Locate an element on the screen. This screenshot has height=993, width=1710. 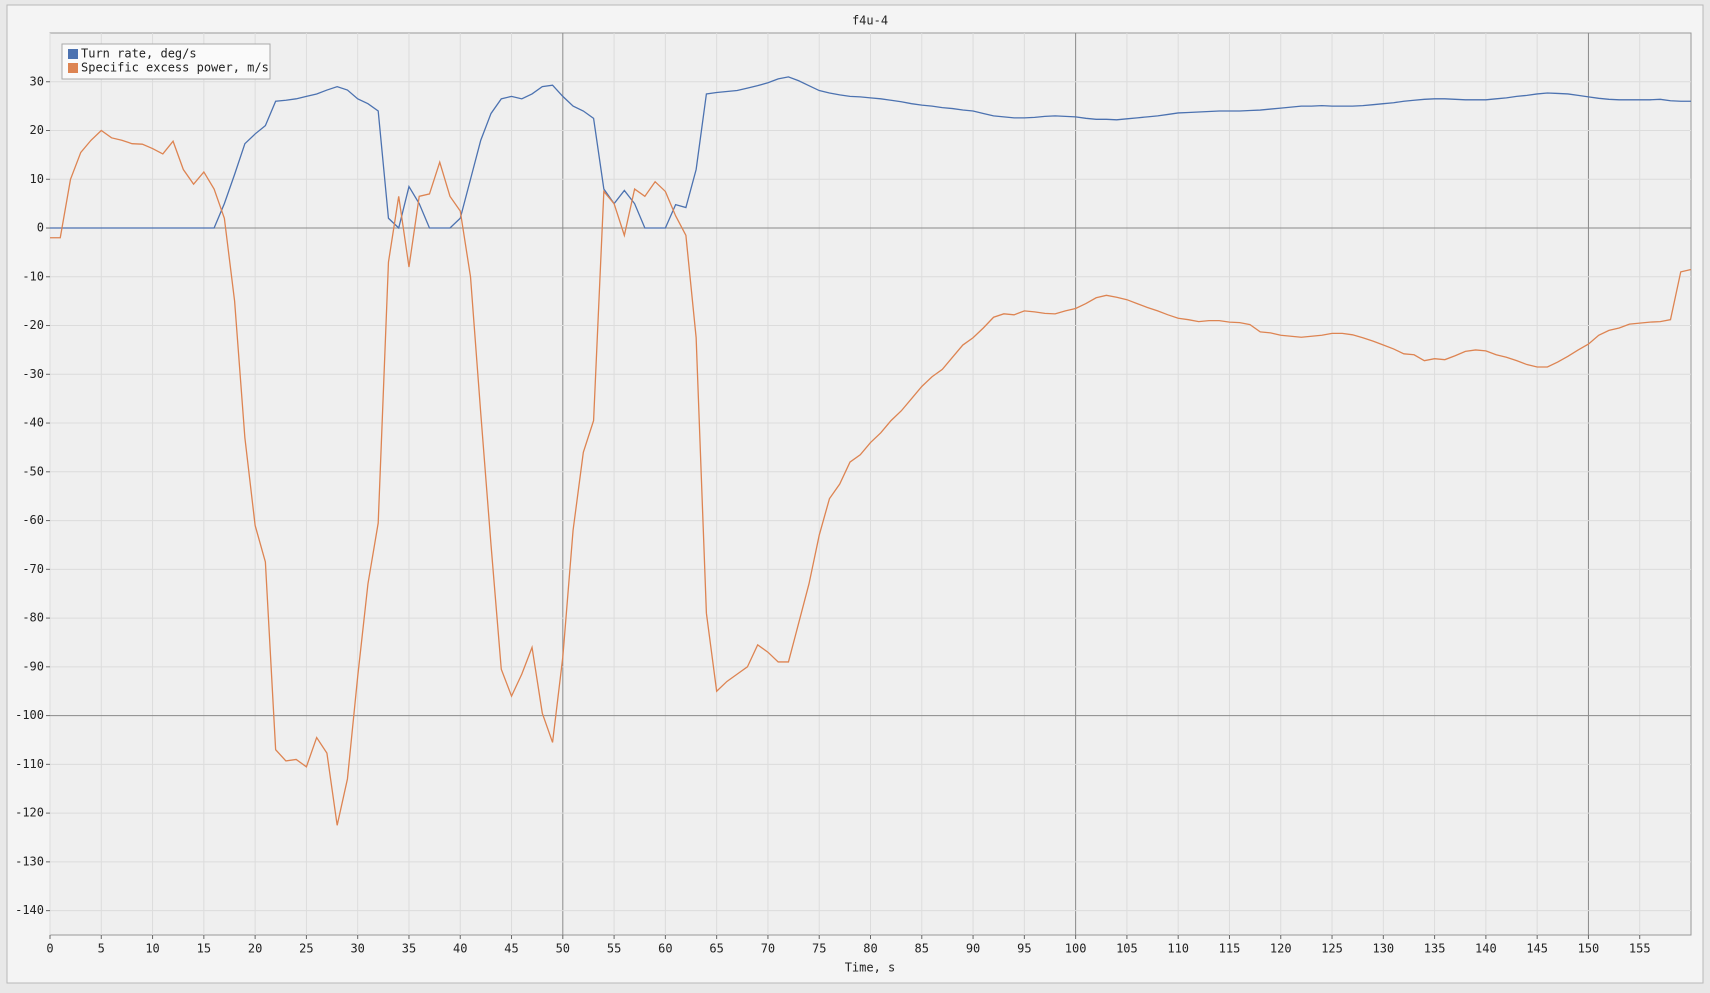
y-tick-label: -40 is located at coordinates (33, 423).